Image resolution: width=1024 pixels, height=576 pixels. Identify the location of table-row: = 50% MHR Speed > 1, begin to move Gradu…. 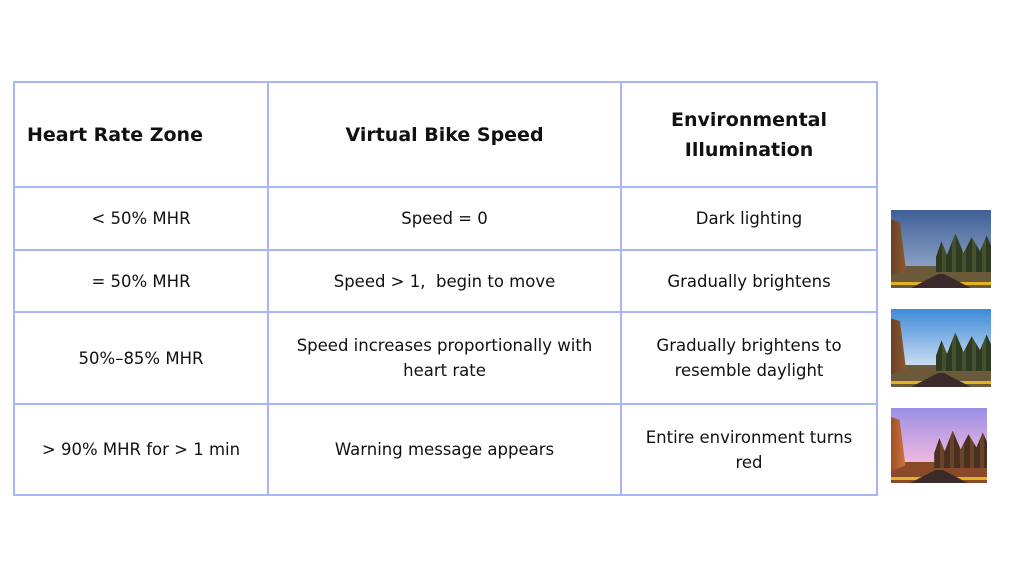
(445, 281).